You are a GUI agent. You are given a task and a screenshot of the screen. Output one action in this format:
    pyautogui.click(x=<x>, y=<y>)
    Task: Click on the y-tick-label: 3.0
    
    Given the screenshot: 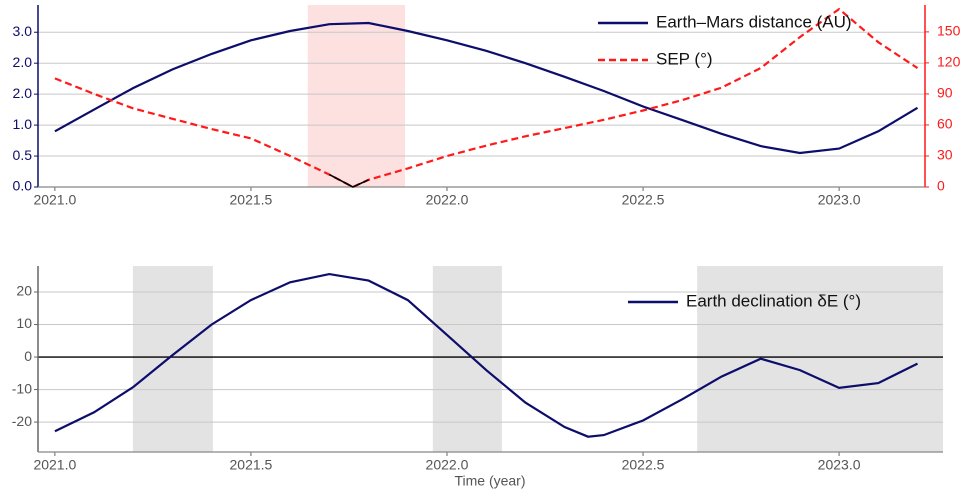 What is the action you would take?
    pyautogui.click(x=23, y=31)
    